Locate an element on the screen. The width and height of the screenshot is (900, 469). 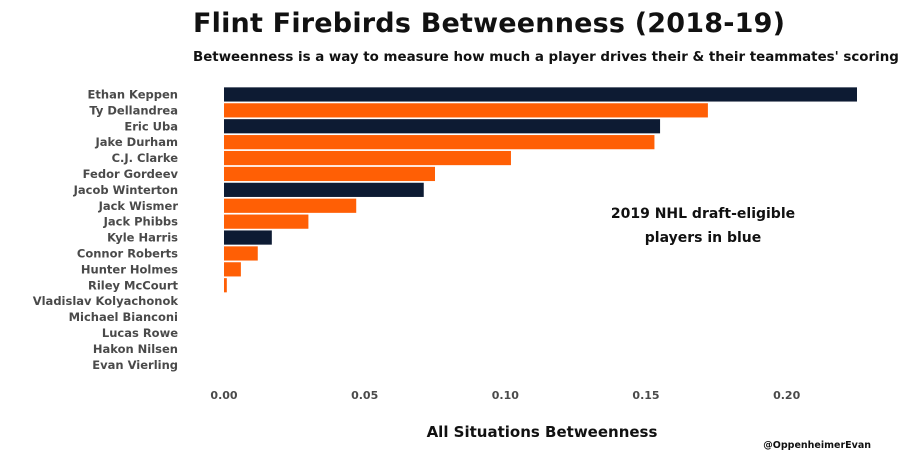
y-label-jack-wismer: Jack Wismer is located at coordinates (138, 206).